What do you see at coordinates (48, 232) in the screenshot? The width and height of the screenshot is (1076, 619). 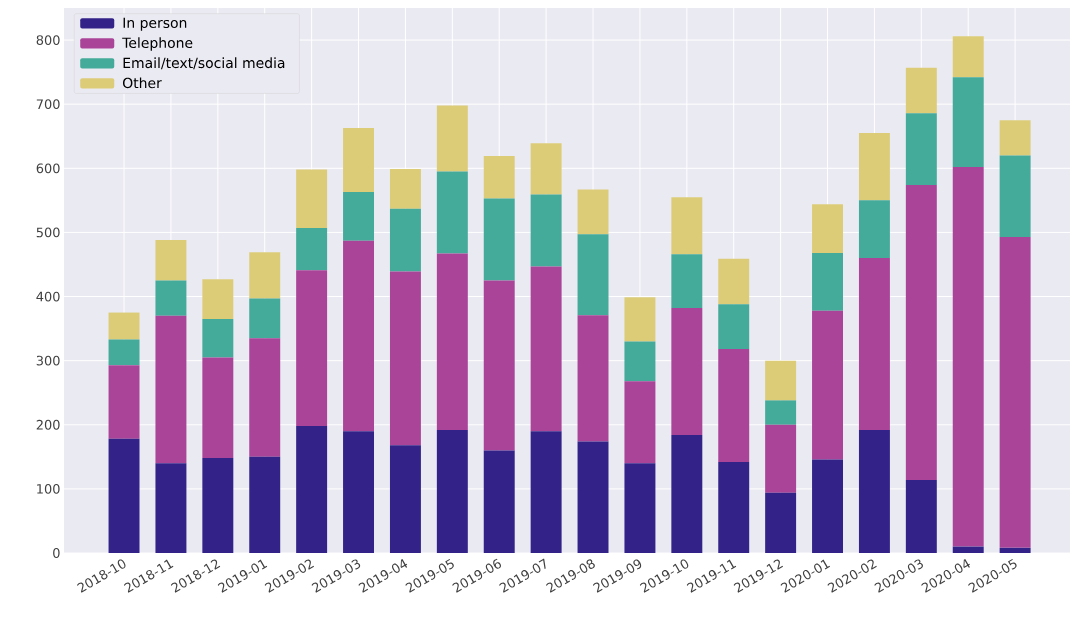 I see `y-tick-label: 500` at bounding box center [48, 232].